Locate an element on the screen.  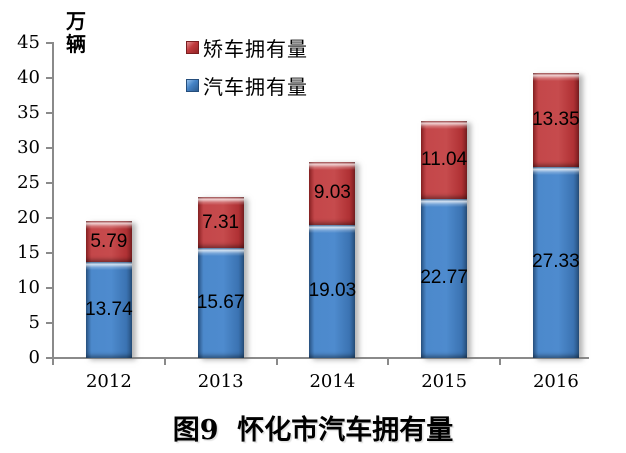
y-axis-unit-line2: 辆 is located at coordinates (76, 44).